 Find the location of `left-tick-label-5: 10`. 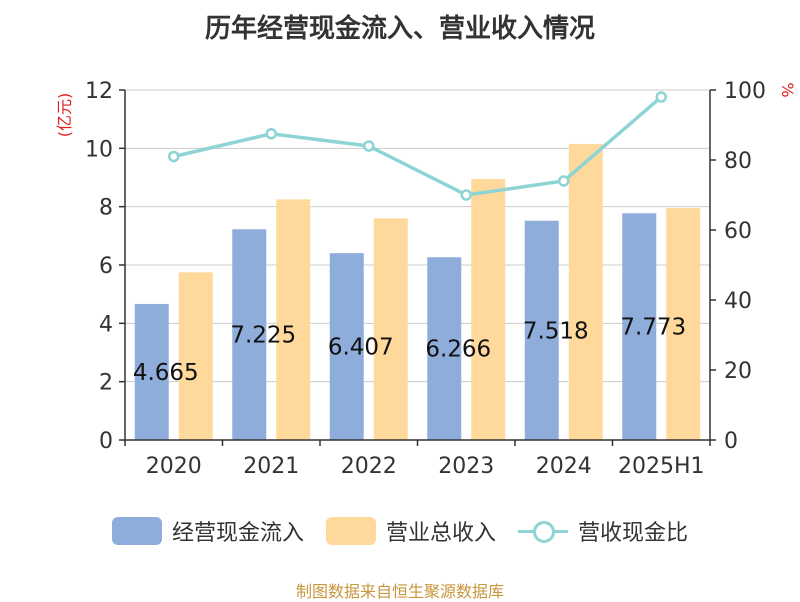

left-tick-label-5: 10 is located at coordinates (99, 149).